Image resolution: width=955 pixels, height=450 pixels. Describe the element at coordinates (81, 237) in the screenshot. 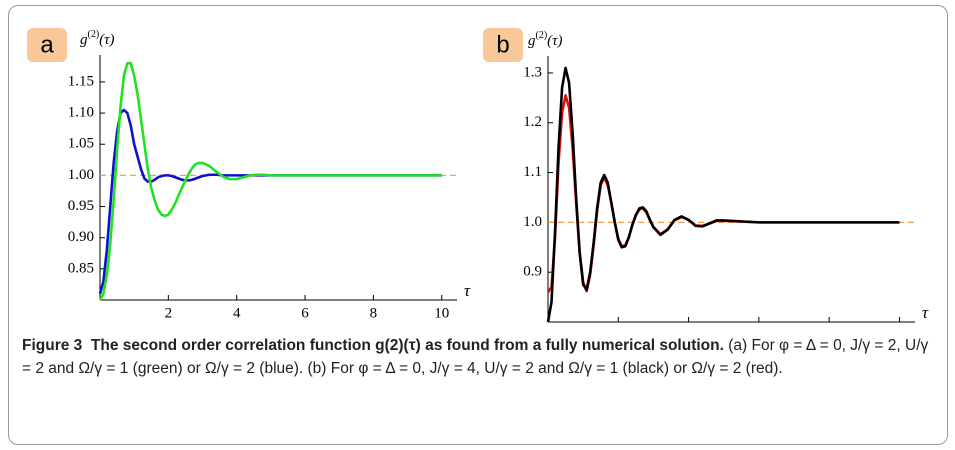

I see `y-tick-label: 0.90` at that location.